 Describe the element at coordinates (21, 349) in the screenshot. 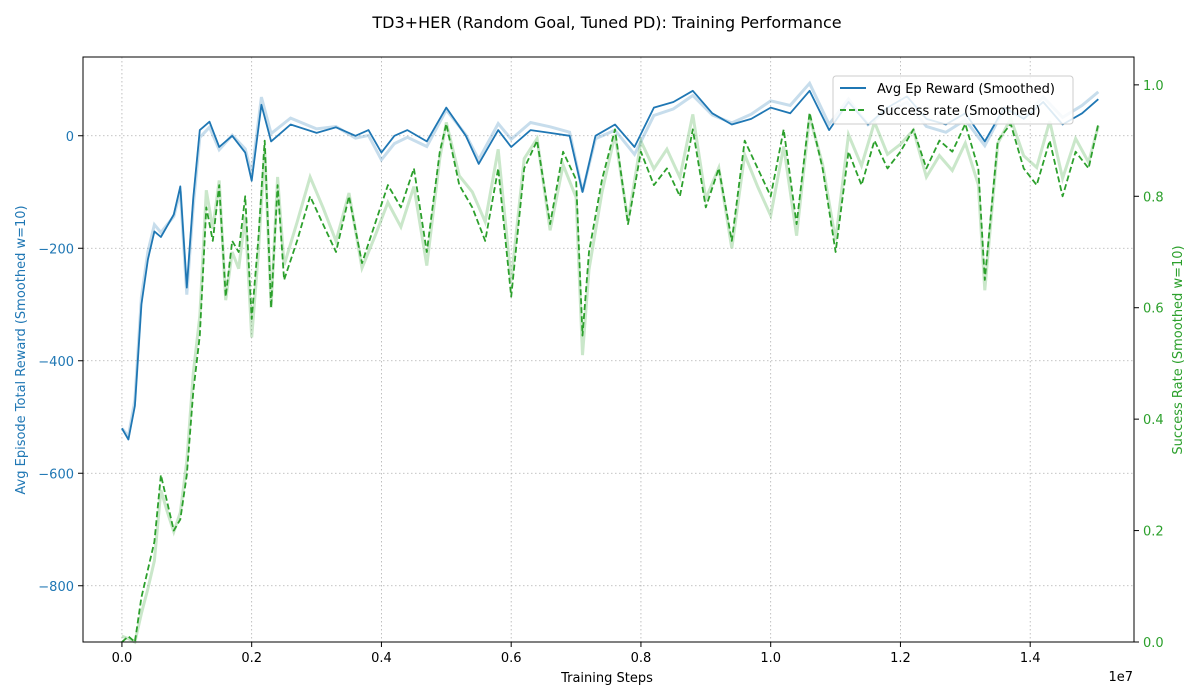

I see `y-axis-left-title: Avg Episode Total Reward (Smoothed w=10)` at that location.